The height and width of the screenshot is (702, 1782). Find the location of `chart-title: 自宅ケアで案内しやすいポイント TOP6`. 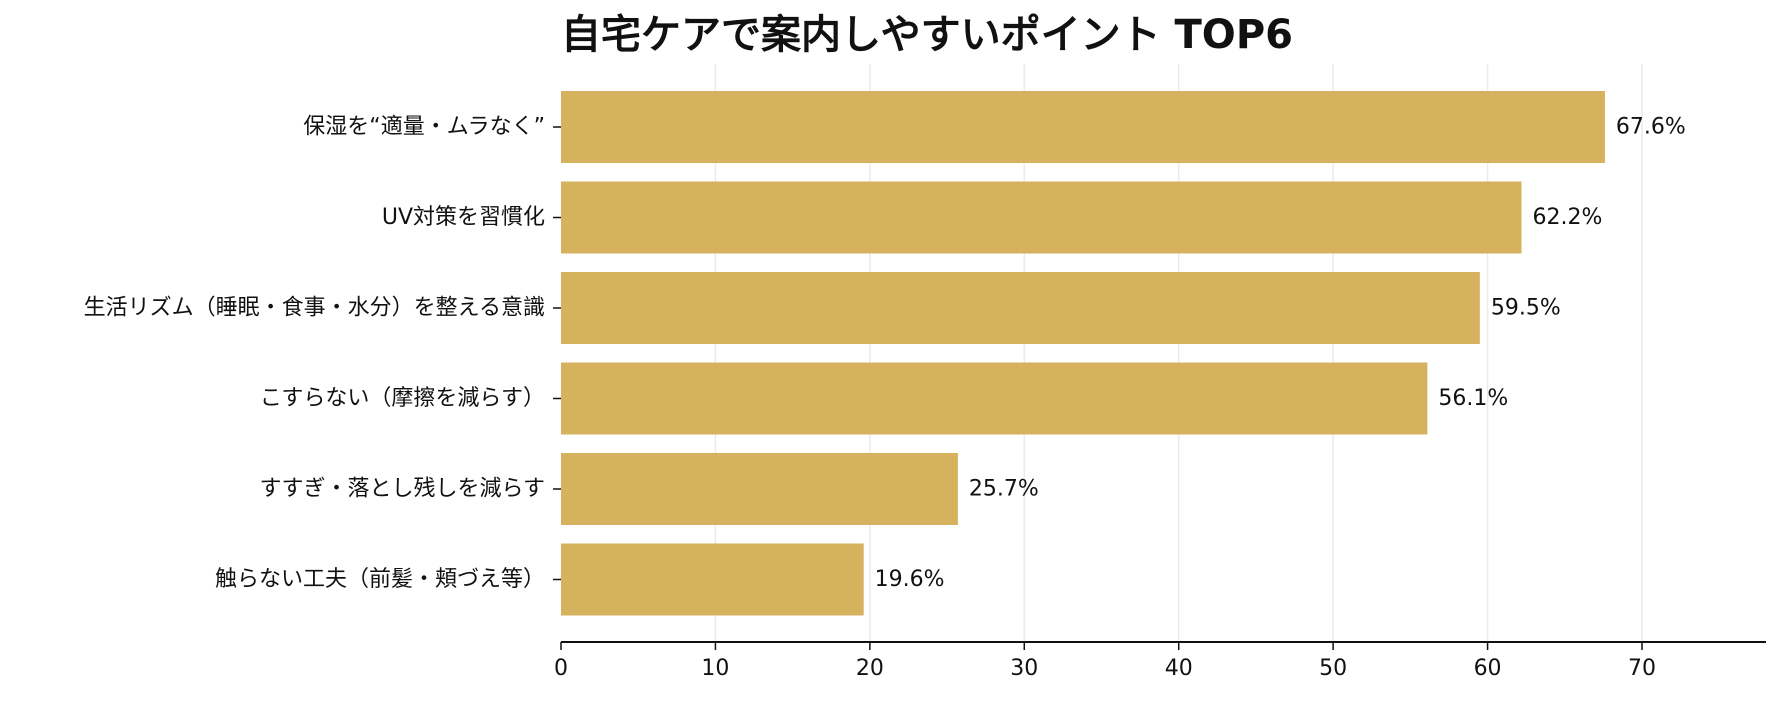

chart-title: 自宅ケアで案内しやすいポイント TOP6 is located at coordinates (927, 35).